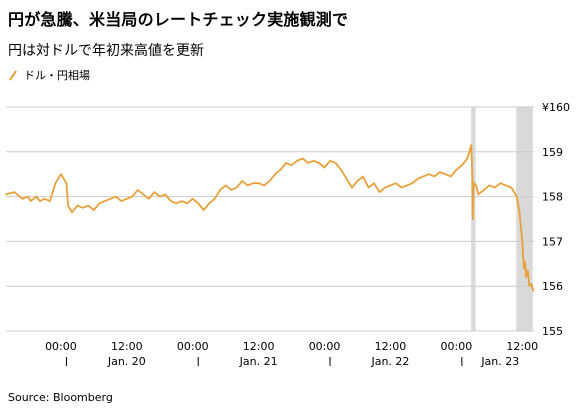 Image resolution: width=580 pixels, height=419 pixels. I want to click on y-axis: 155 156 157 158 159 ¥160, so click(556, 219).